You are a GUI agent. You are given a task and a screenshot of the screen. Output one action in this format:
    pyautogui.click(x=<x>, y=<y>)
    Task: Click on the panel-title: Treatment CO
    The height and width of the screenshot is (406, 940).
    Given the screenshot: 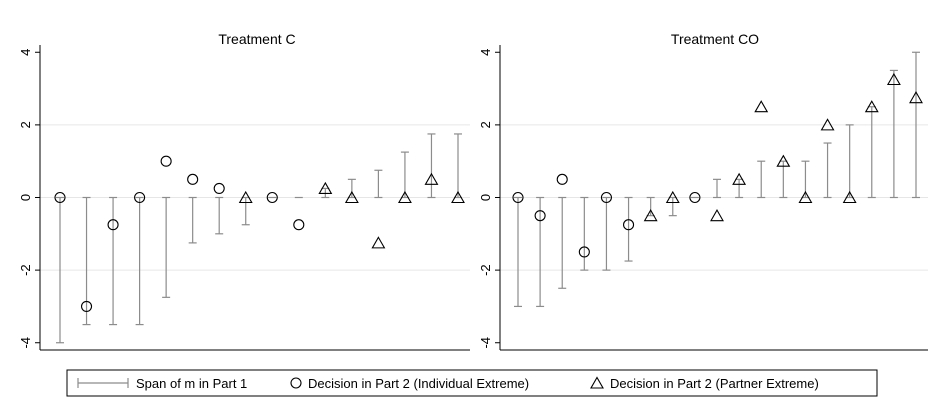 What is the action you would take?
    pyautogui.click(x=715, y=39)
    